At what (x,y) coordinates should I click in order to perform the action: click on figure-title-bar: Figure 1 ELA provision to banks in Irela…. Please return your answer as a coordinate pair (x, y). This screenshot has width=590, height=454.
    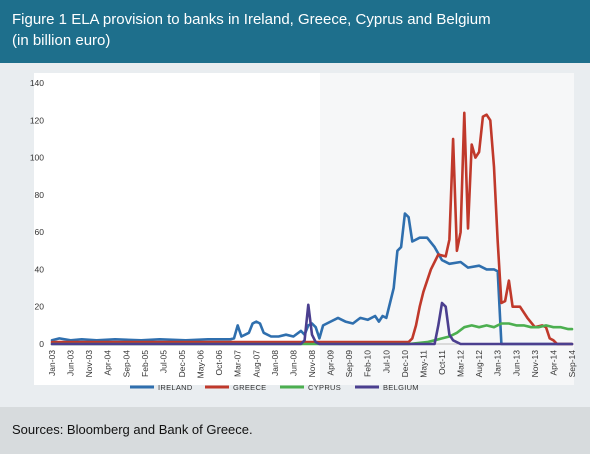
    Looking at the image, I should click on (295, 31).